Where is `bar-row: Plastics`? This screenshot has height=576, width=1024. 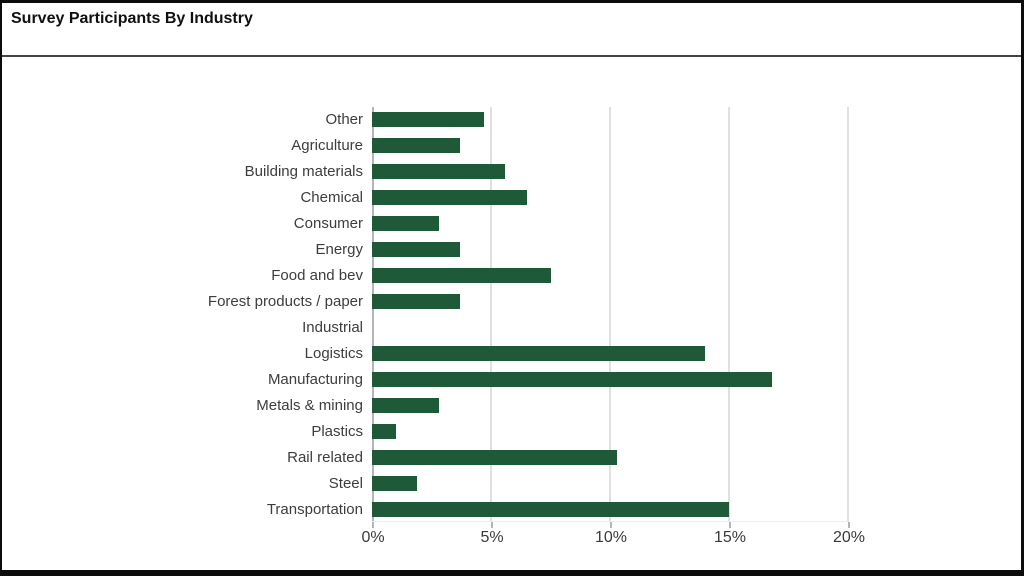 bar-row: Plastics is located at coordinates (492, 431).